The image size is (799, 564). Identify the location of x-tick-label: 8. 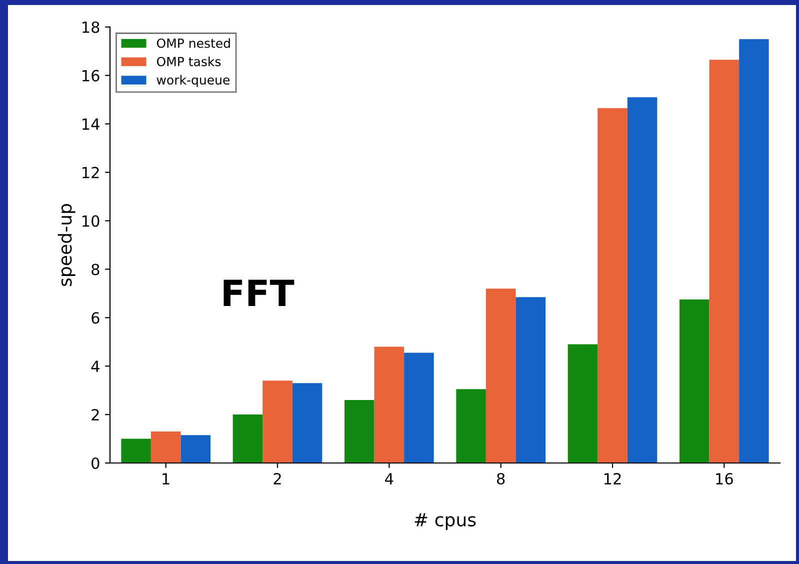
(501, 478).